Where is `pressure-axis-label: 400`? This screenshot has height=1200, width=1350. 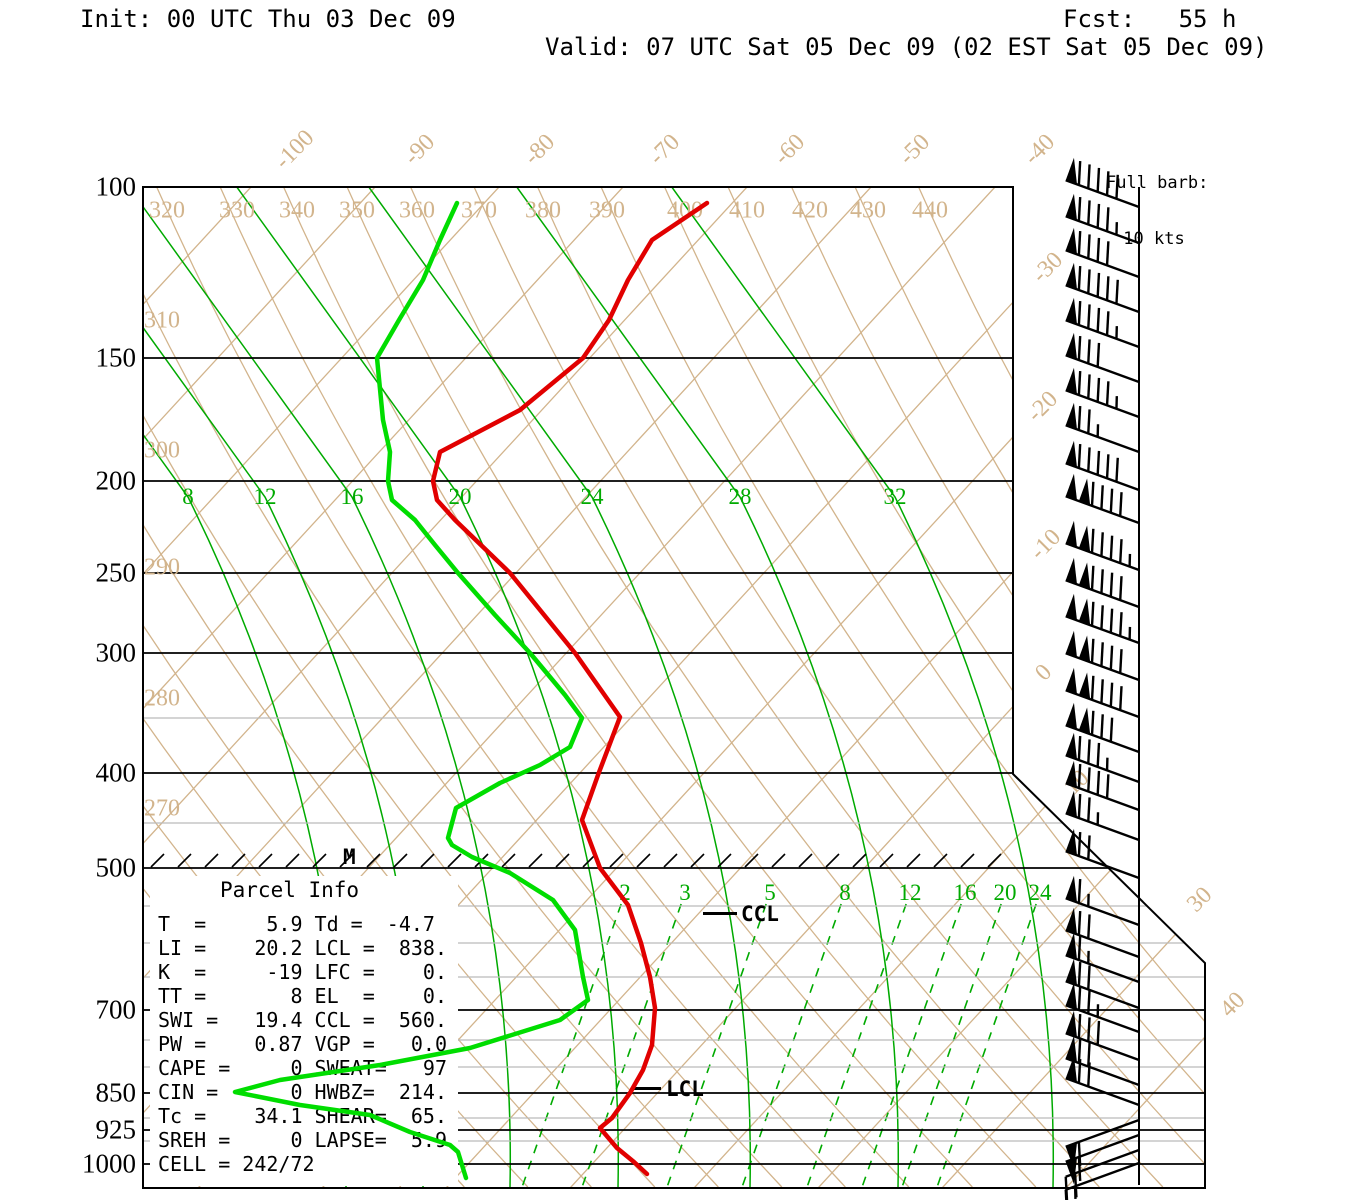
pressure-axis-label: 400 is located at coordinates (116, 772).